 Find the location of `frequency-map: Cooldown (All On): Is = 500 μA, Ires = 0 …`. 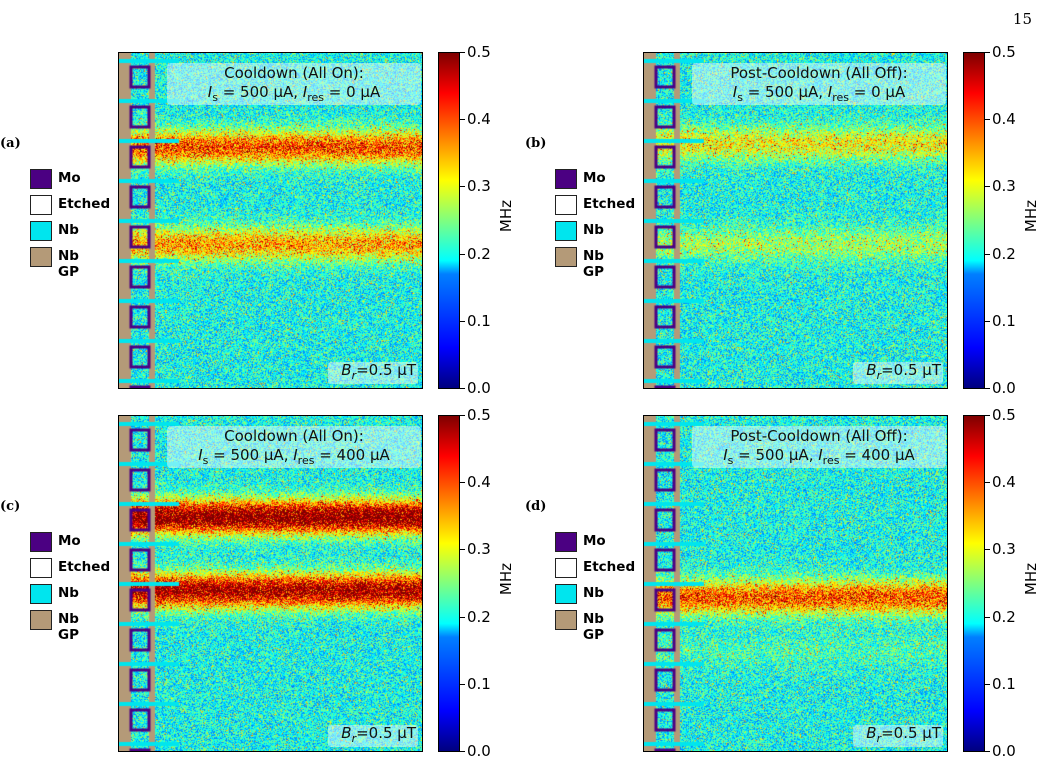

frequency-map: Cooldown (All On): Is = 500 μA, Ires = 0 … is located at coordinates (270, 220).